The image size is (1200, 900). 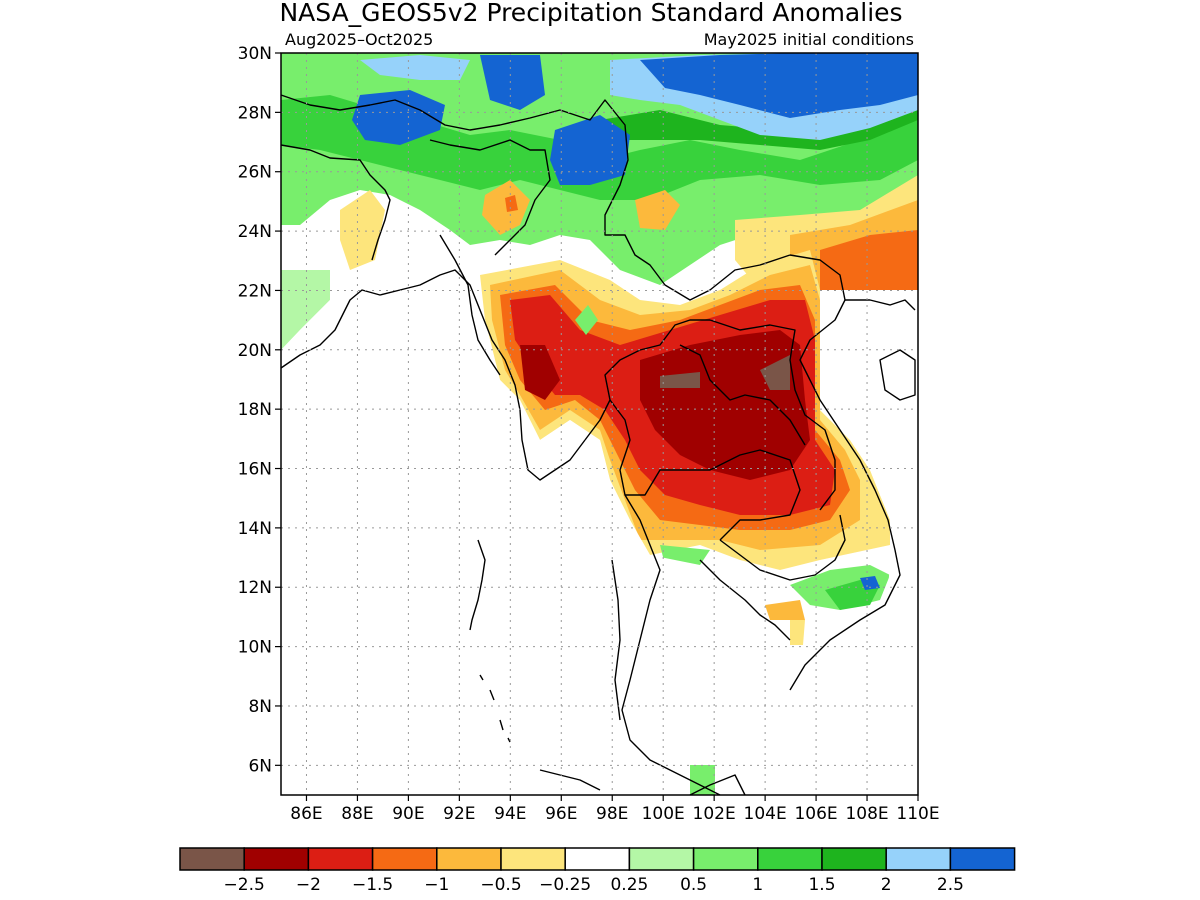 I want to click on border-cambodia, so click(x=782, y=547).